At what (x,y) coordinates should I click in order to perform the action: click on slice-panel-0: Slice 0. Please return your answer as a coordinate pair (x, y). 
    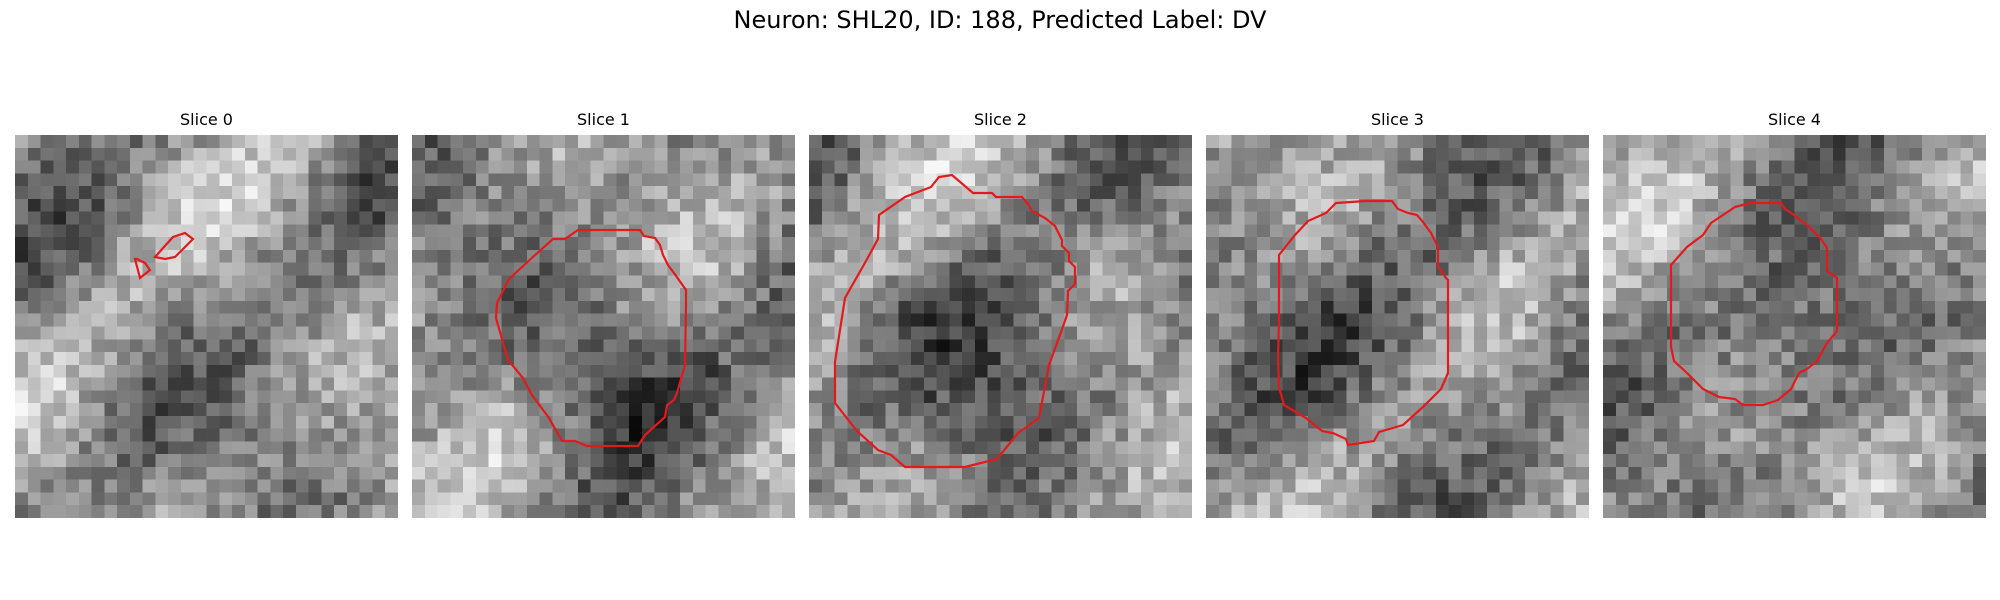
    Looking at the image, I should click on (206, 313).